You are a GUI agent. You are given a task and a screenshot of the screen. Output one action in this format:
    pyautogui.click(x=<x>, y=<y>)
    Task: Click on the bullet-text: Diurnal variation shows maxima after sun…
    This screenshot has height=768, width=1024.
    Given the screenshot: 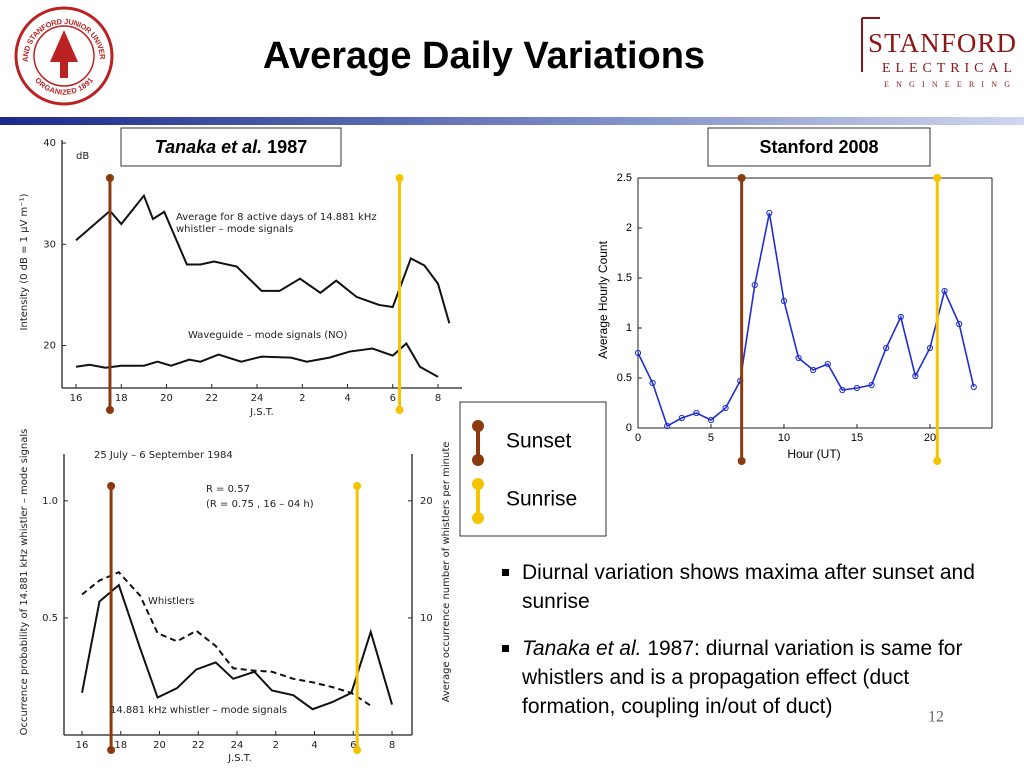 What is the action you would take?
    pyautogui.click(x=748, y=587)
    